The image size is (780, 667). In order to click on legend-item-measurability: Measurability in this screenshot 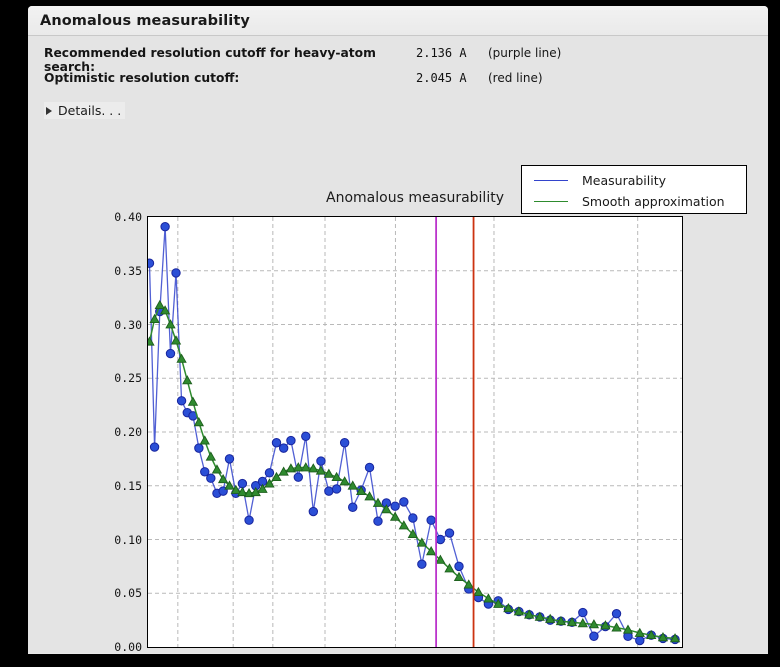, I will do `click(634, 180)`.